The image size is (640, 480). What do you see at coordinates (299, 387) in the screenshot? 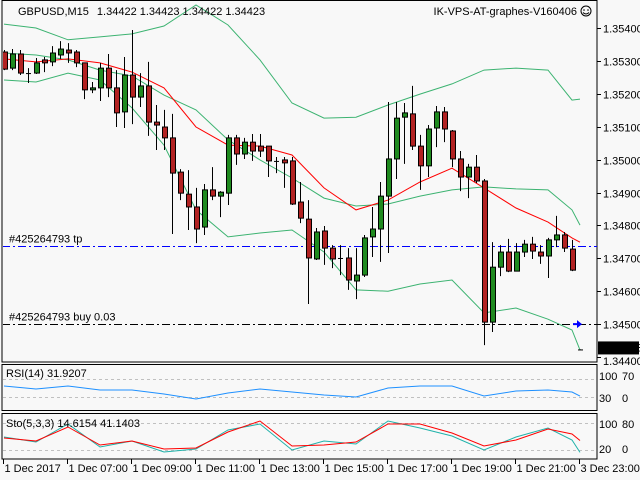
I see `rsi-panel` at bounding box center [299, 387].